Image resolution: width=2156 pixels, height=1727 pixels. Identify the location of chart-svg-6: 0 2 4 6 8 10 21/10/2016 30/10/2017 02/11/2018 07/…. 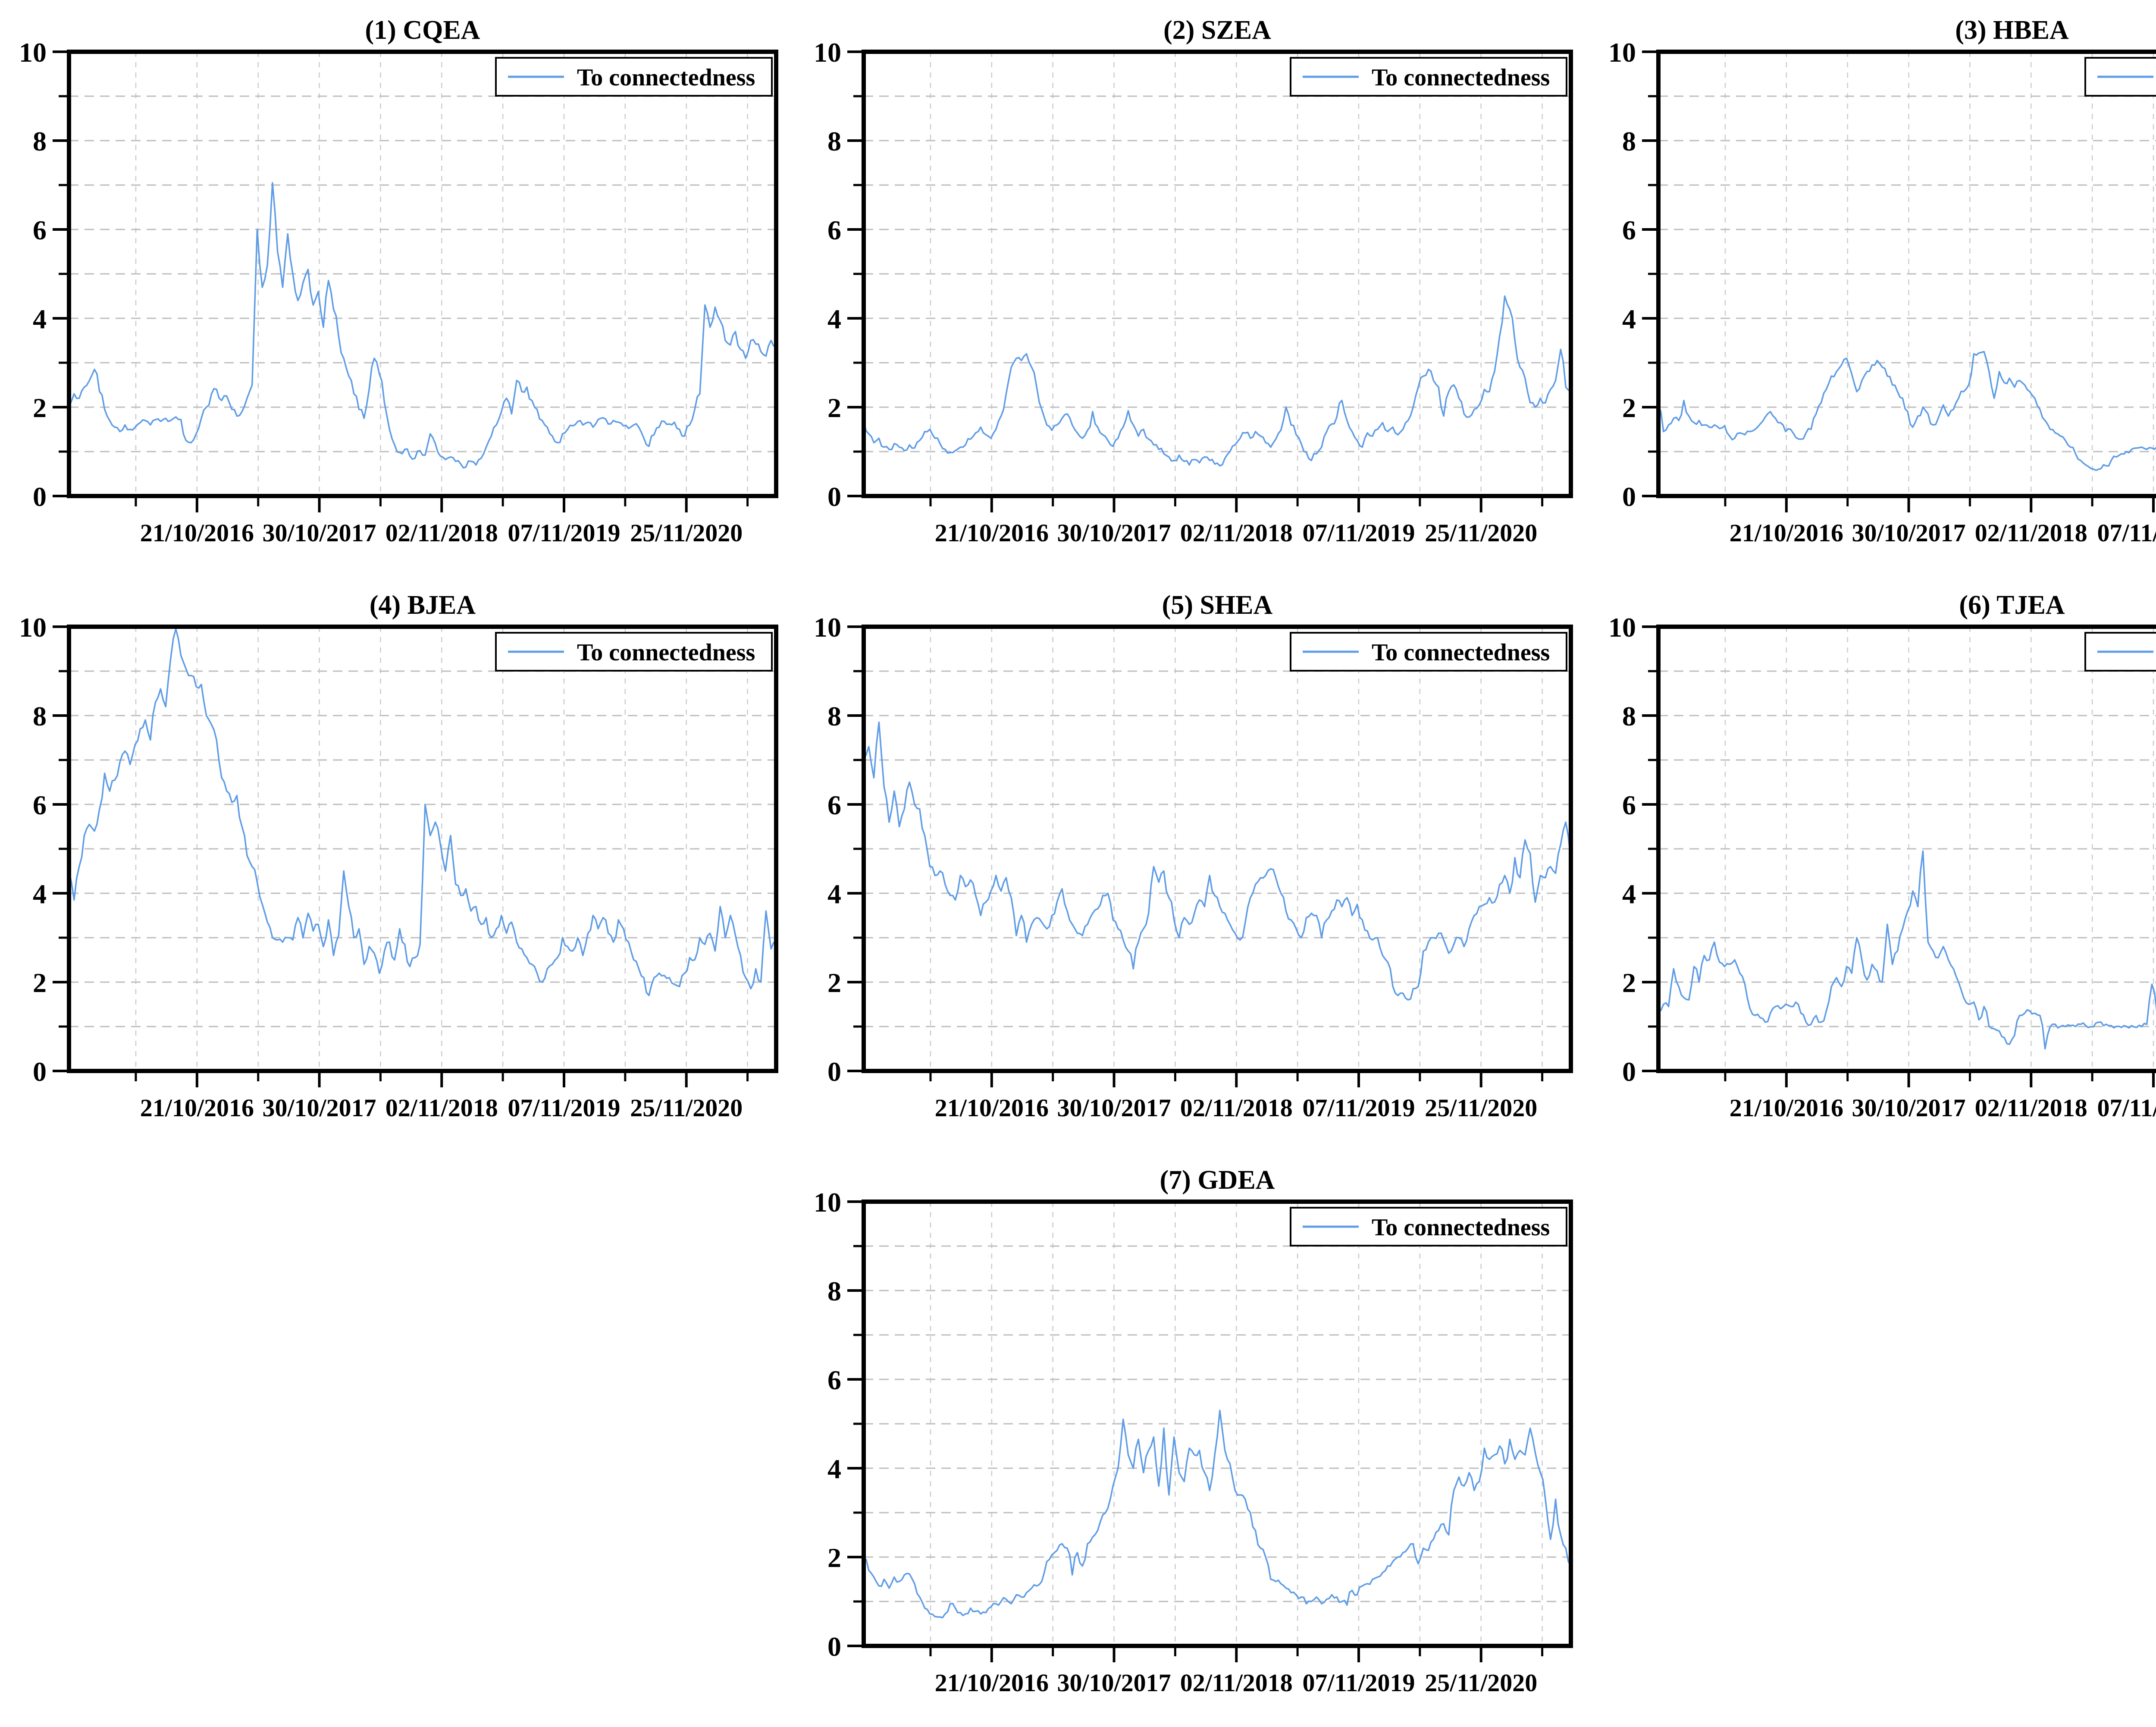
(1872, 862).